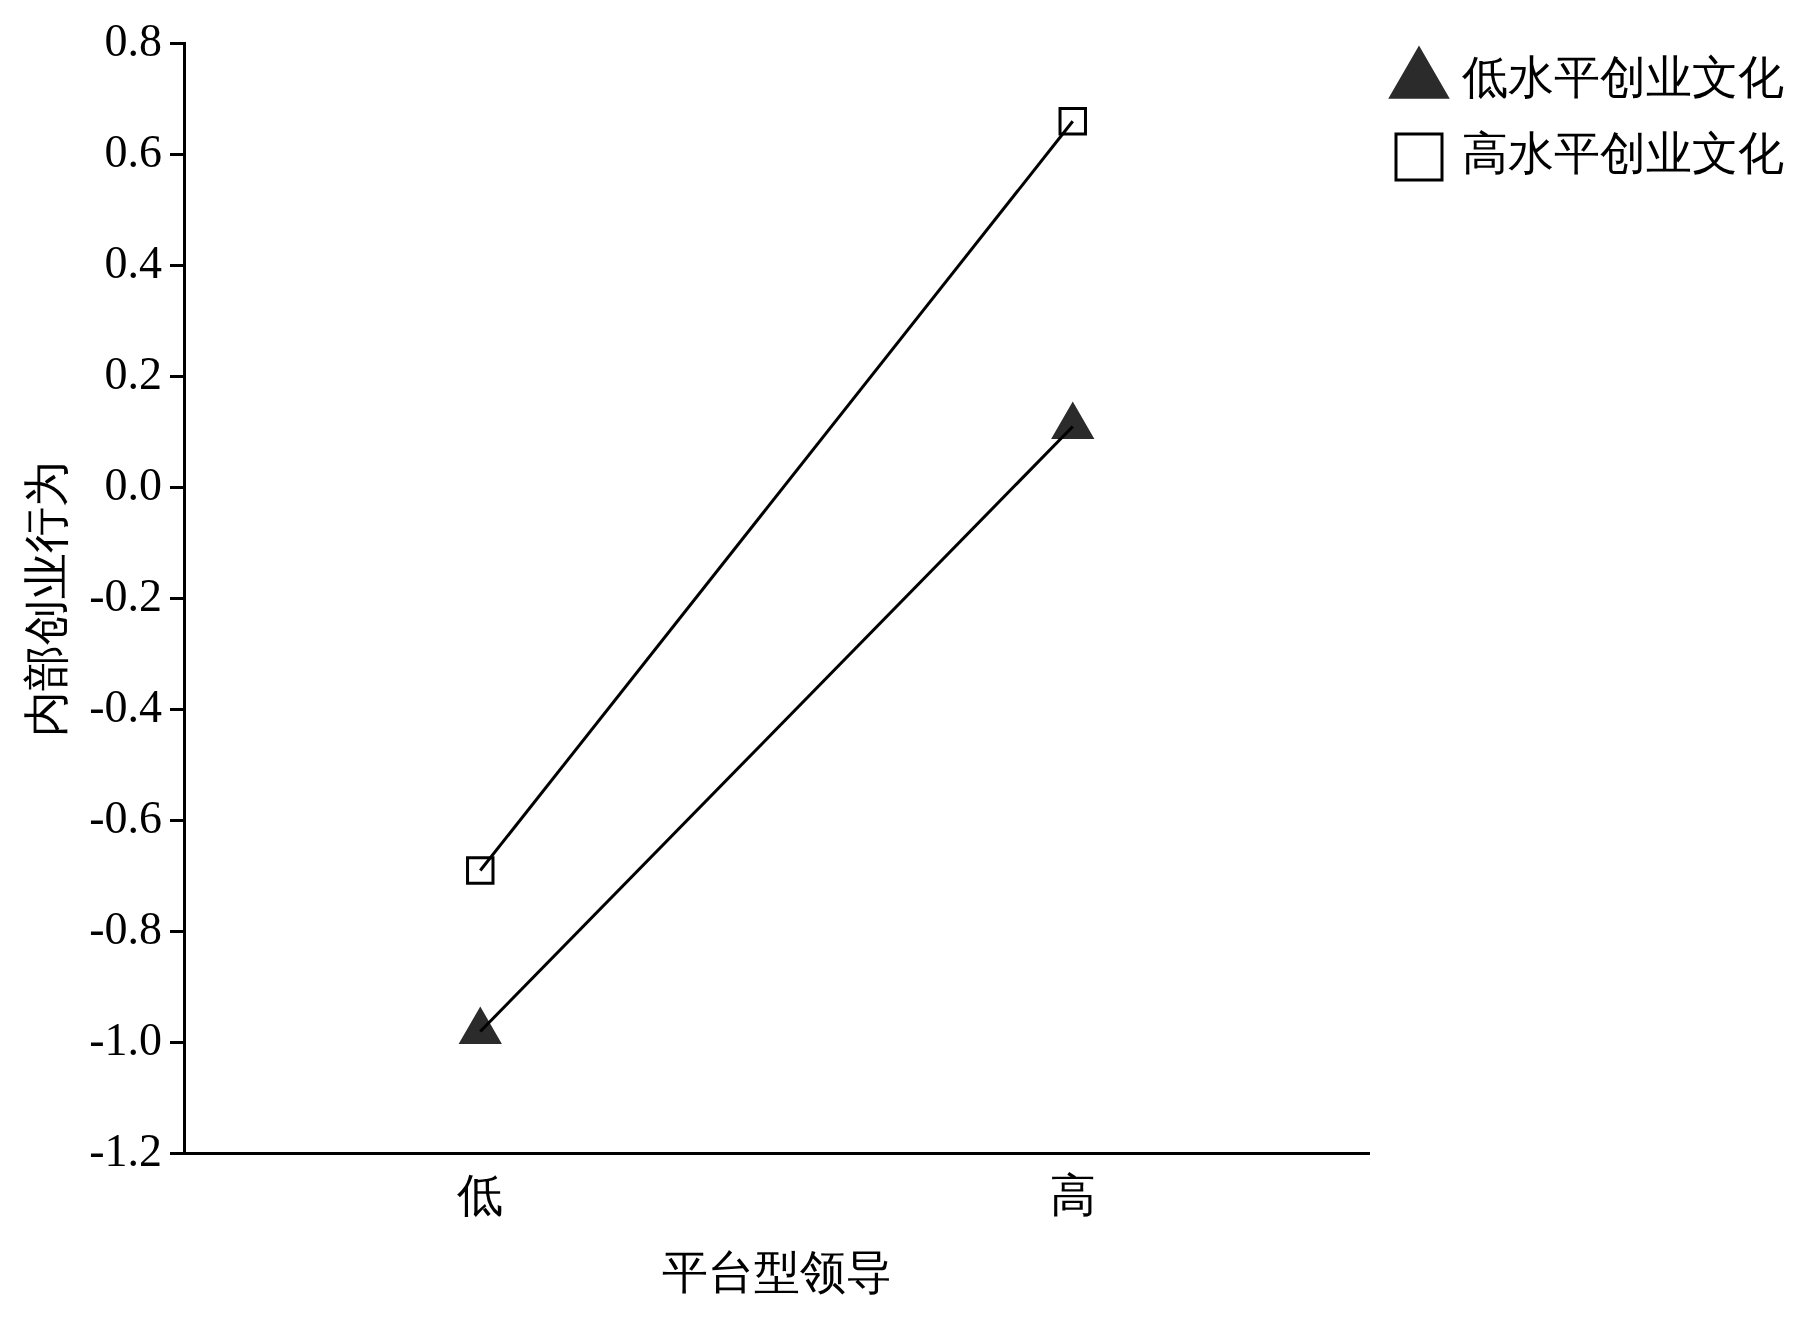 Image resolution: width=1807 pixels, height=1331 pixels. Describe the element at coordinates (1072, 1196) in the screenshot. I see `x-tick-label: 高` at that location.